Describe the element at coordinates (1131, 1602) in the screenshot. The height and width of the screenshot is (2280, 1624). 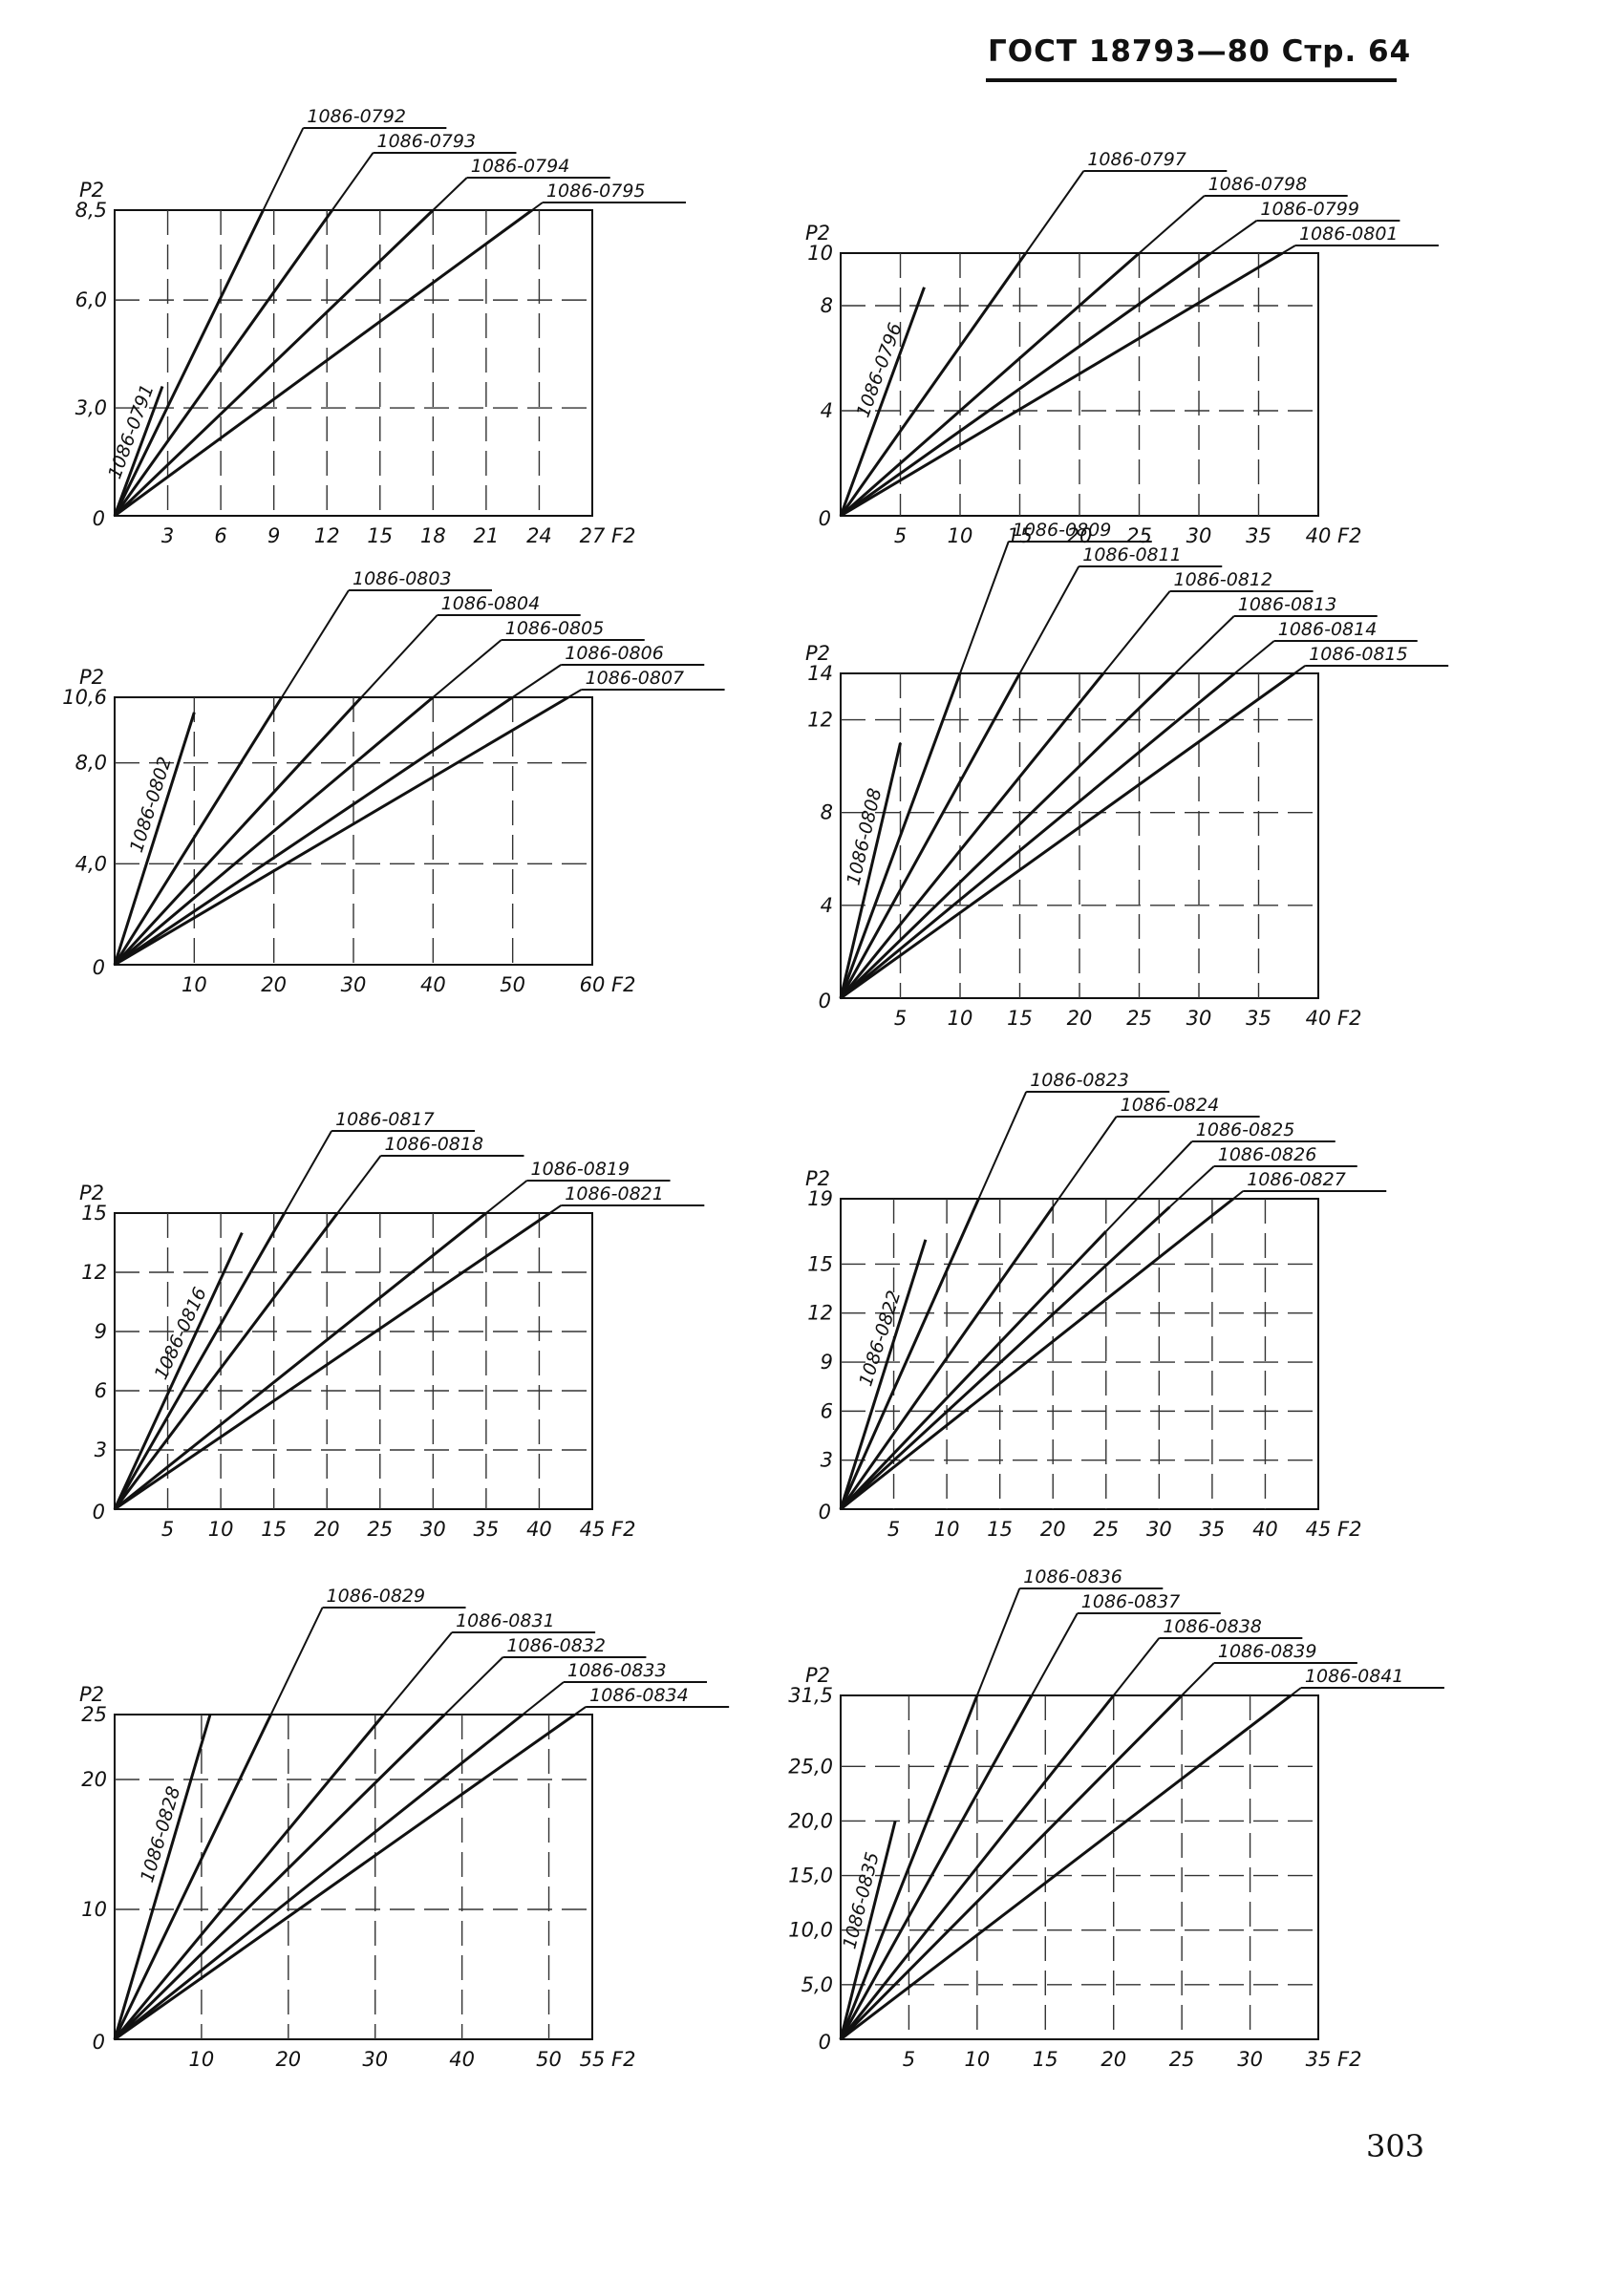
I see `series-label: 1086-0837` at that location.